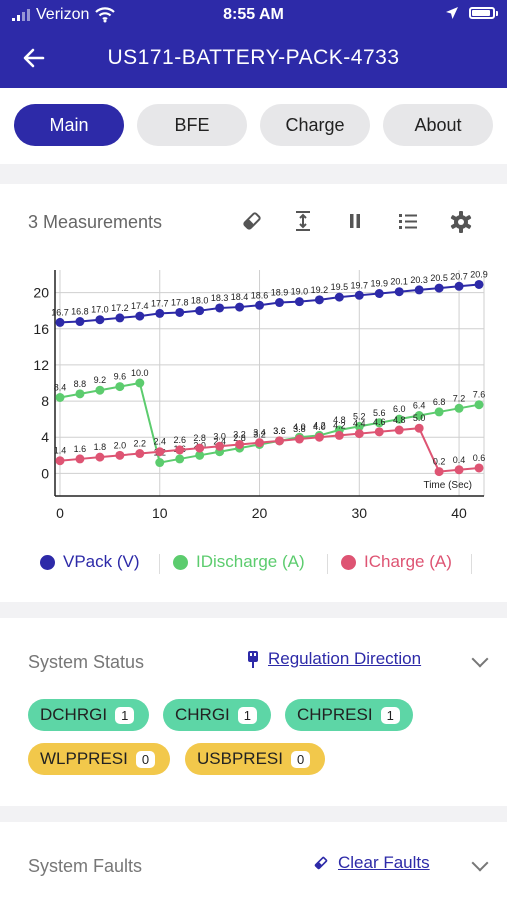 The width and height of the screenshot is (507, 900). I want to click on data-label: 2.2, so click(140, 444).